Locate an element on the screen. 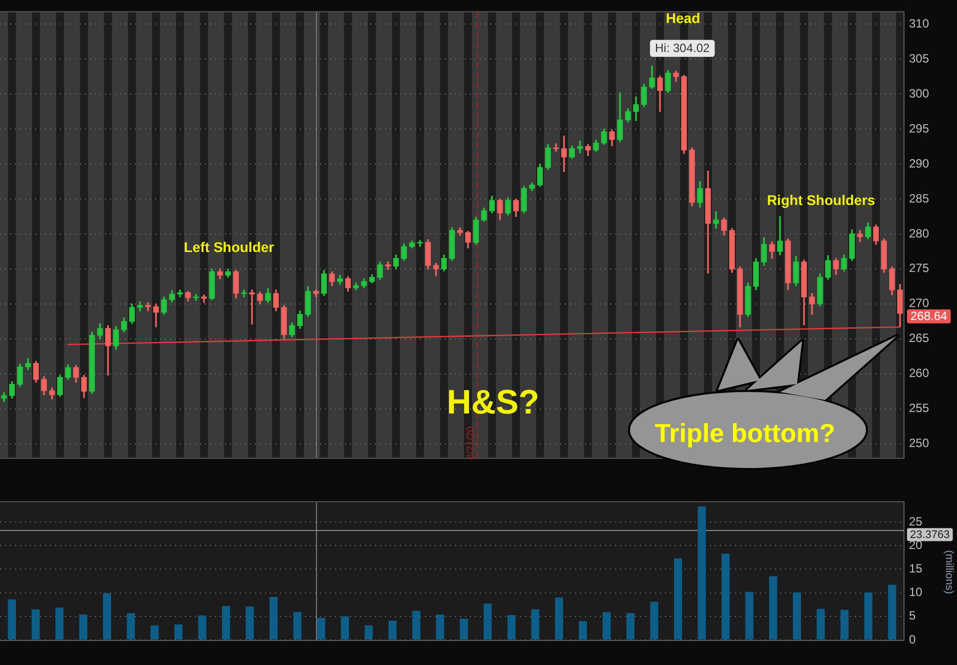 The width and height of the screenshot is (957, 665). y-tick-label: 285 is located at coordinates (919, 198).